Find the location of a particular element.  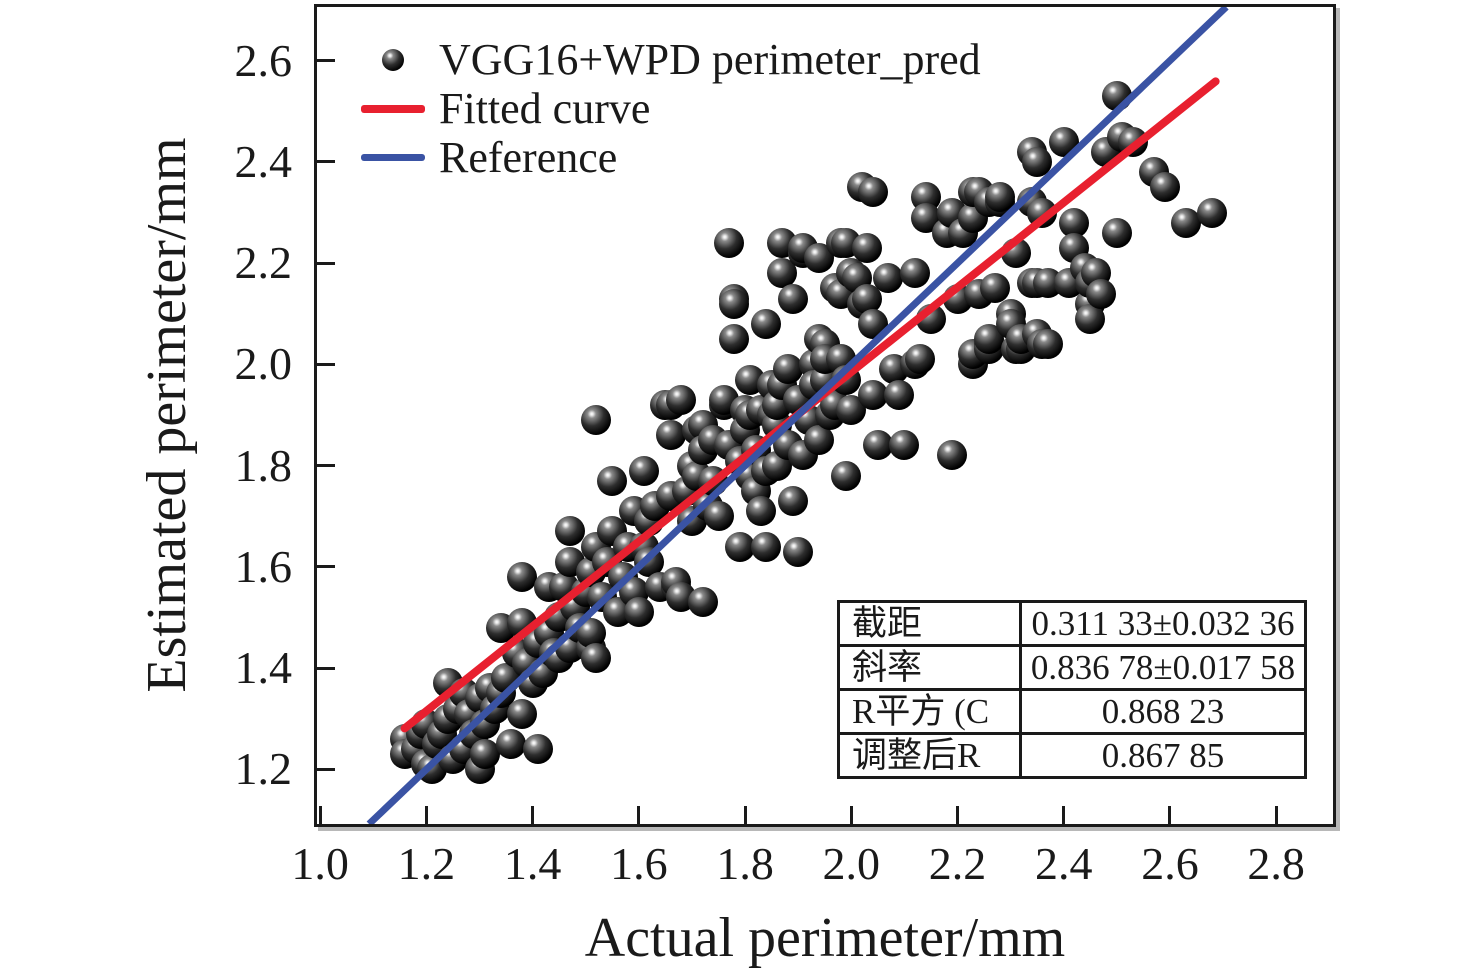

x-tick-label-1.4: 1.4 is located at coordinates (532, 863).